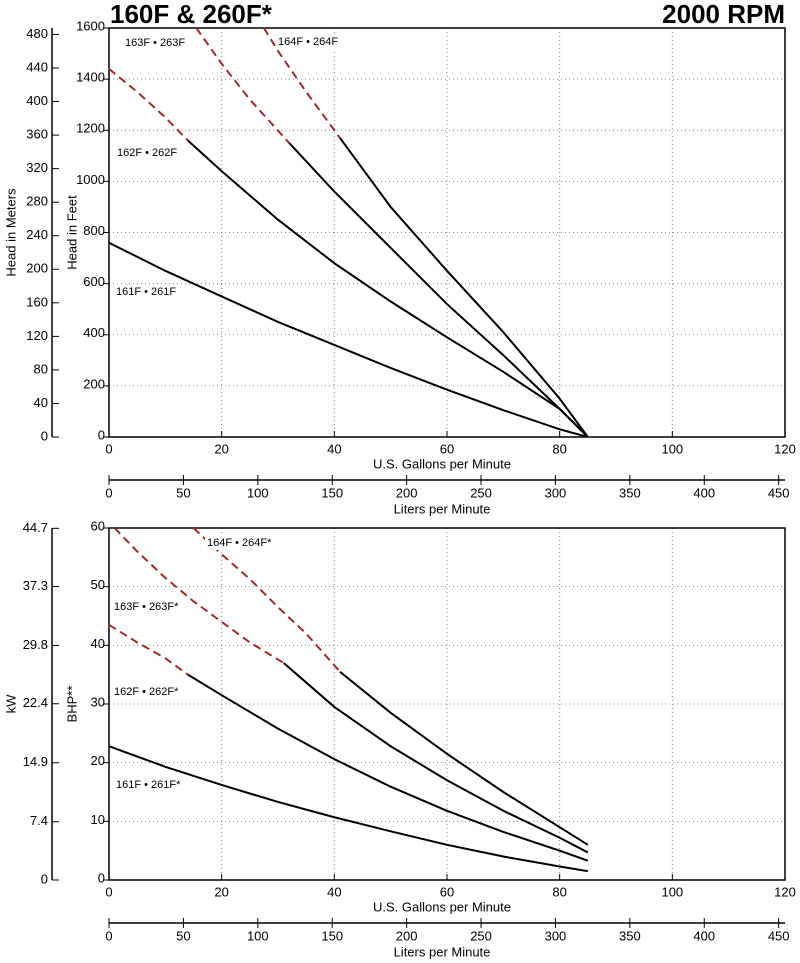  I want to click on y2-tick-label: 44.7, so click(35, 527).